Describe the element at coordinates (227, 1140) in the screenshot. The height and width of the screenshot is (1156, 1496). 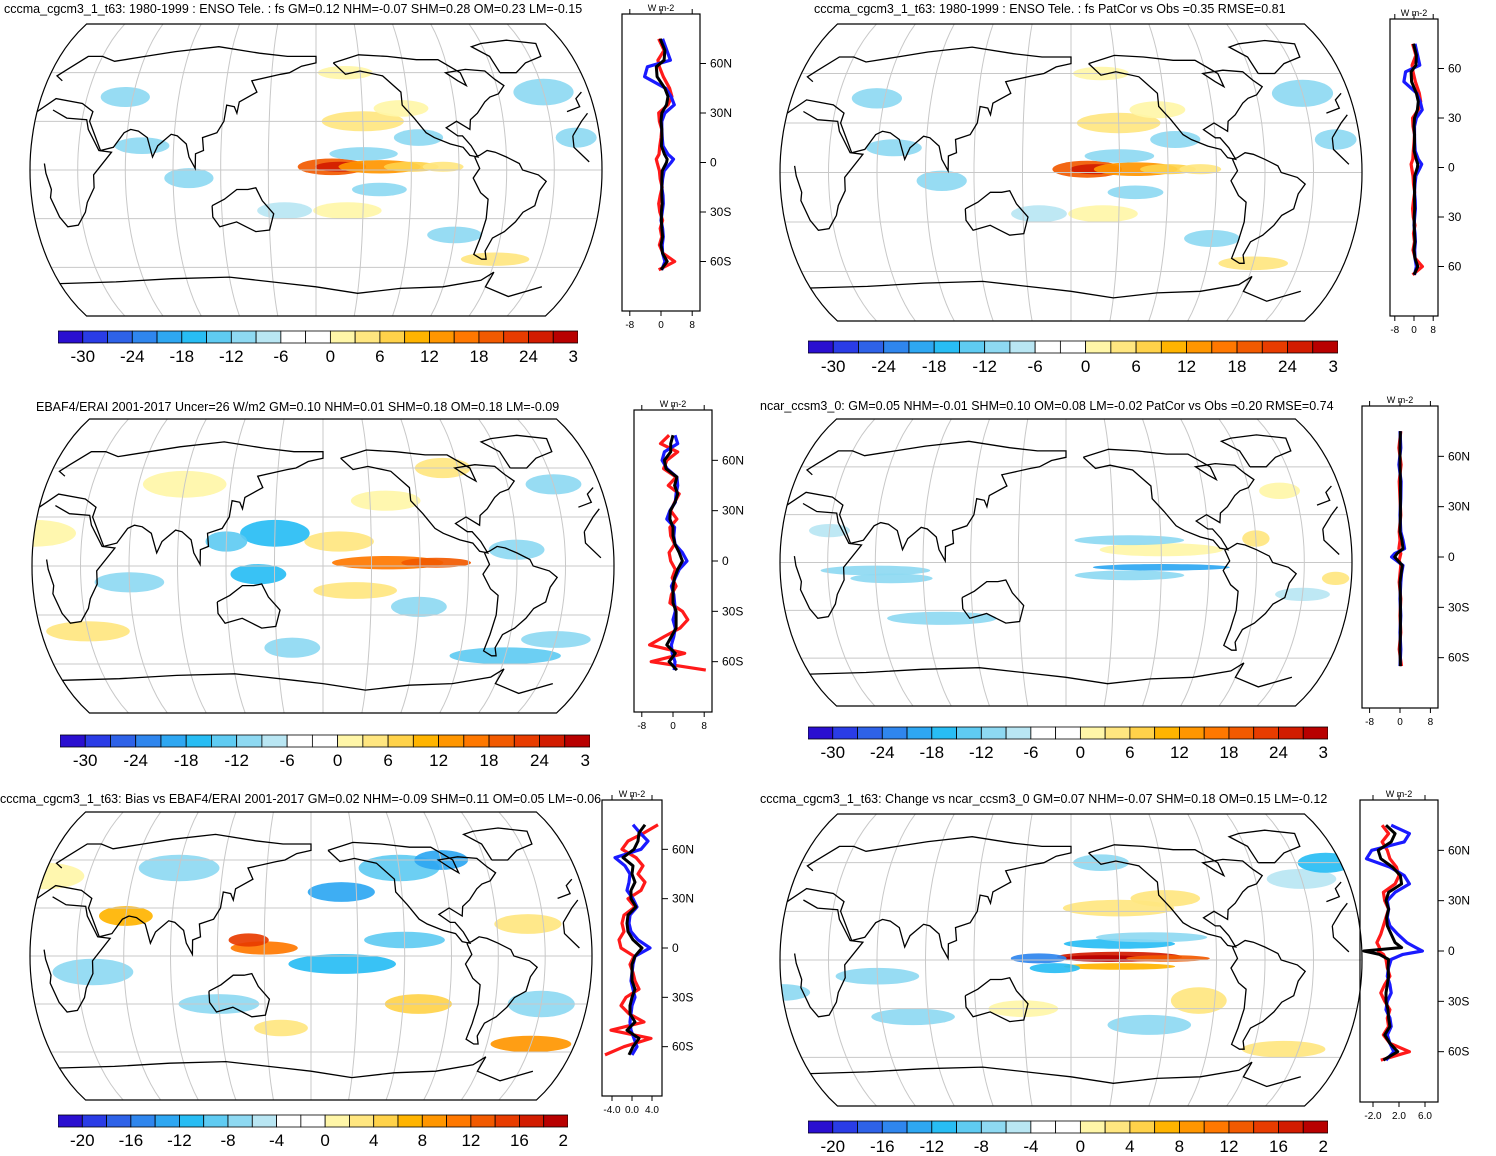
I see `colorbar-tick-label: -8` at that location.